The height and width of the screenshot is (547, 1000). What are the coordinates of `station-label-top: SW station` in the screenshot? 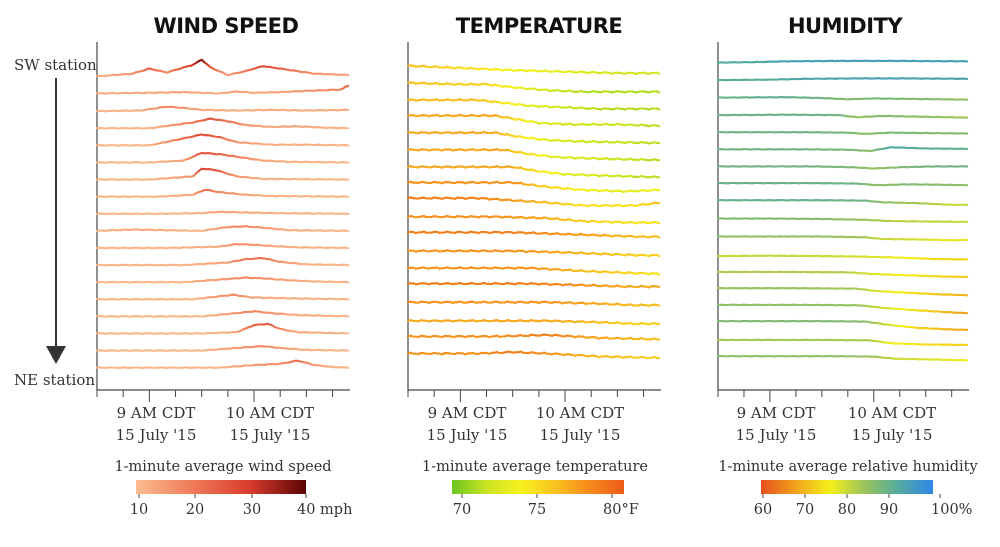 It's located at (55, 65).